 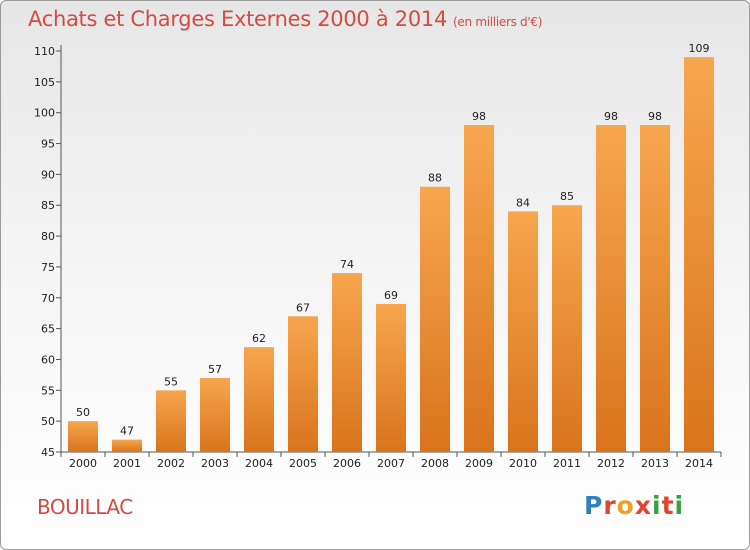 What do you see at coordinates (44, 51) in the screenshot?
I see `y-tick-label: 110` at bounding box center [44, 51].